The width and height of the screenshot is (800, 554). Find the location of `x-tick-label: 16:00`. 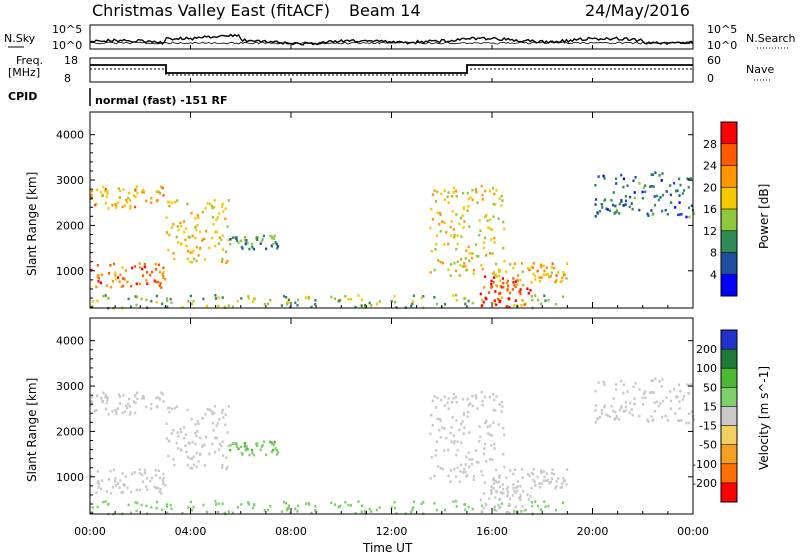

x-tick-label: 16:00 is located at coordinates (492, 531).